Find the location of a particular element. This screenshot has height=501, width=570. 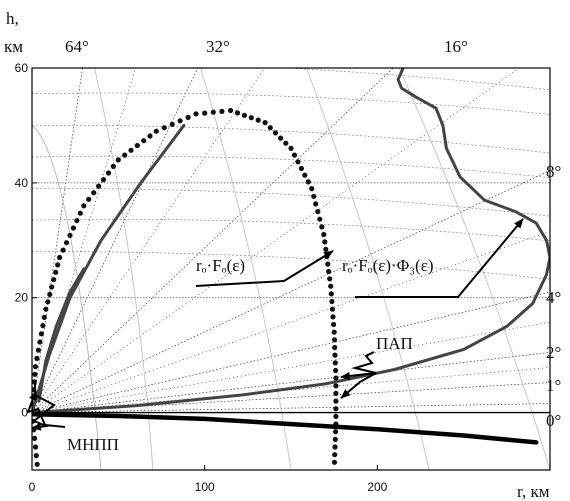

arrow-pap-upper is located at coordinates (358, 365).